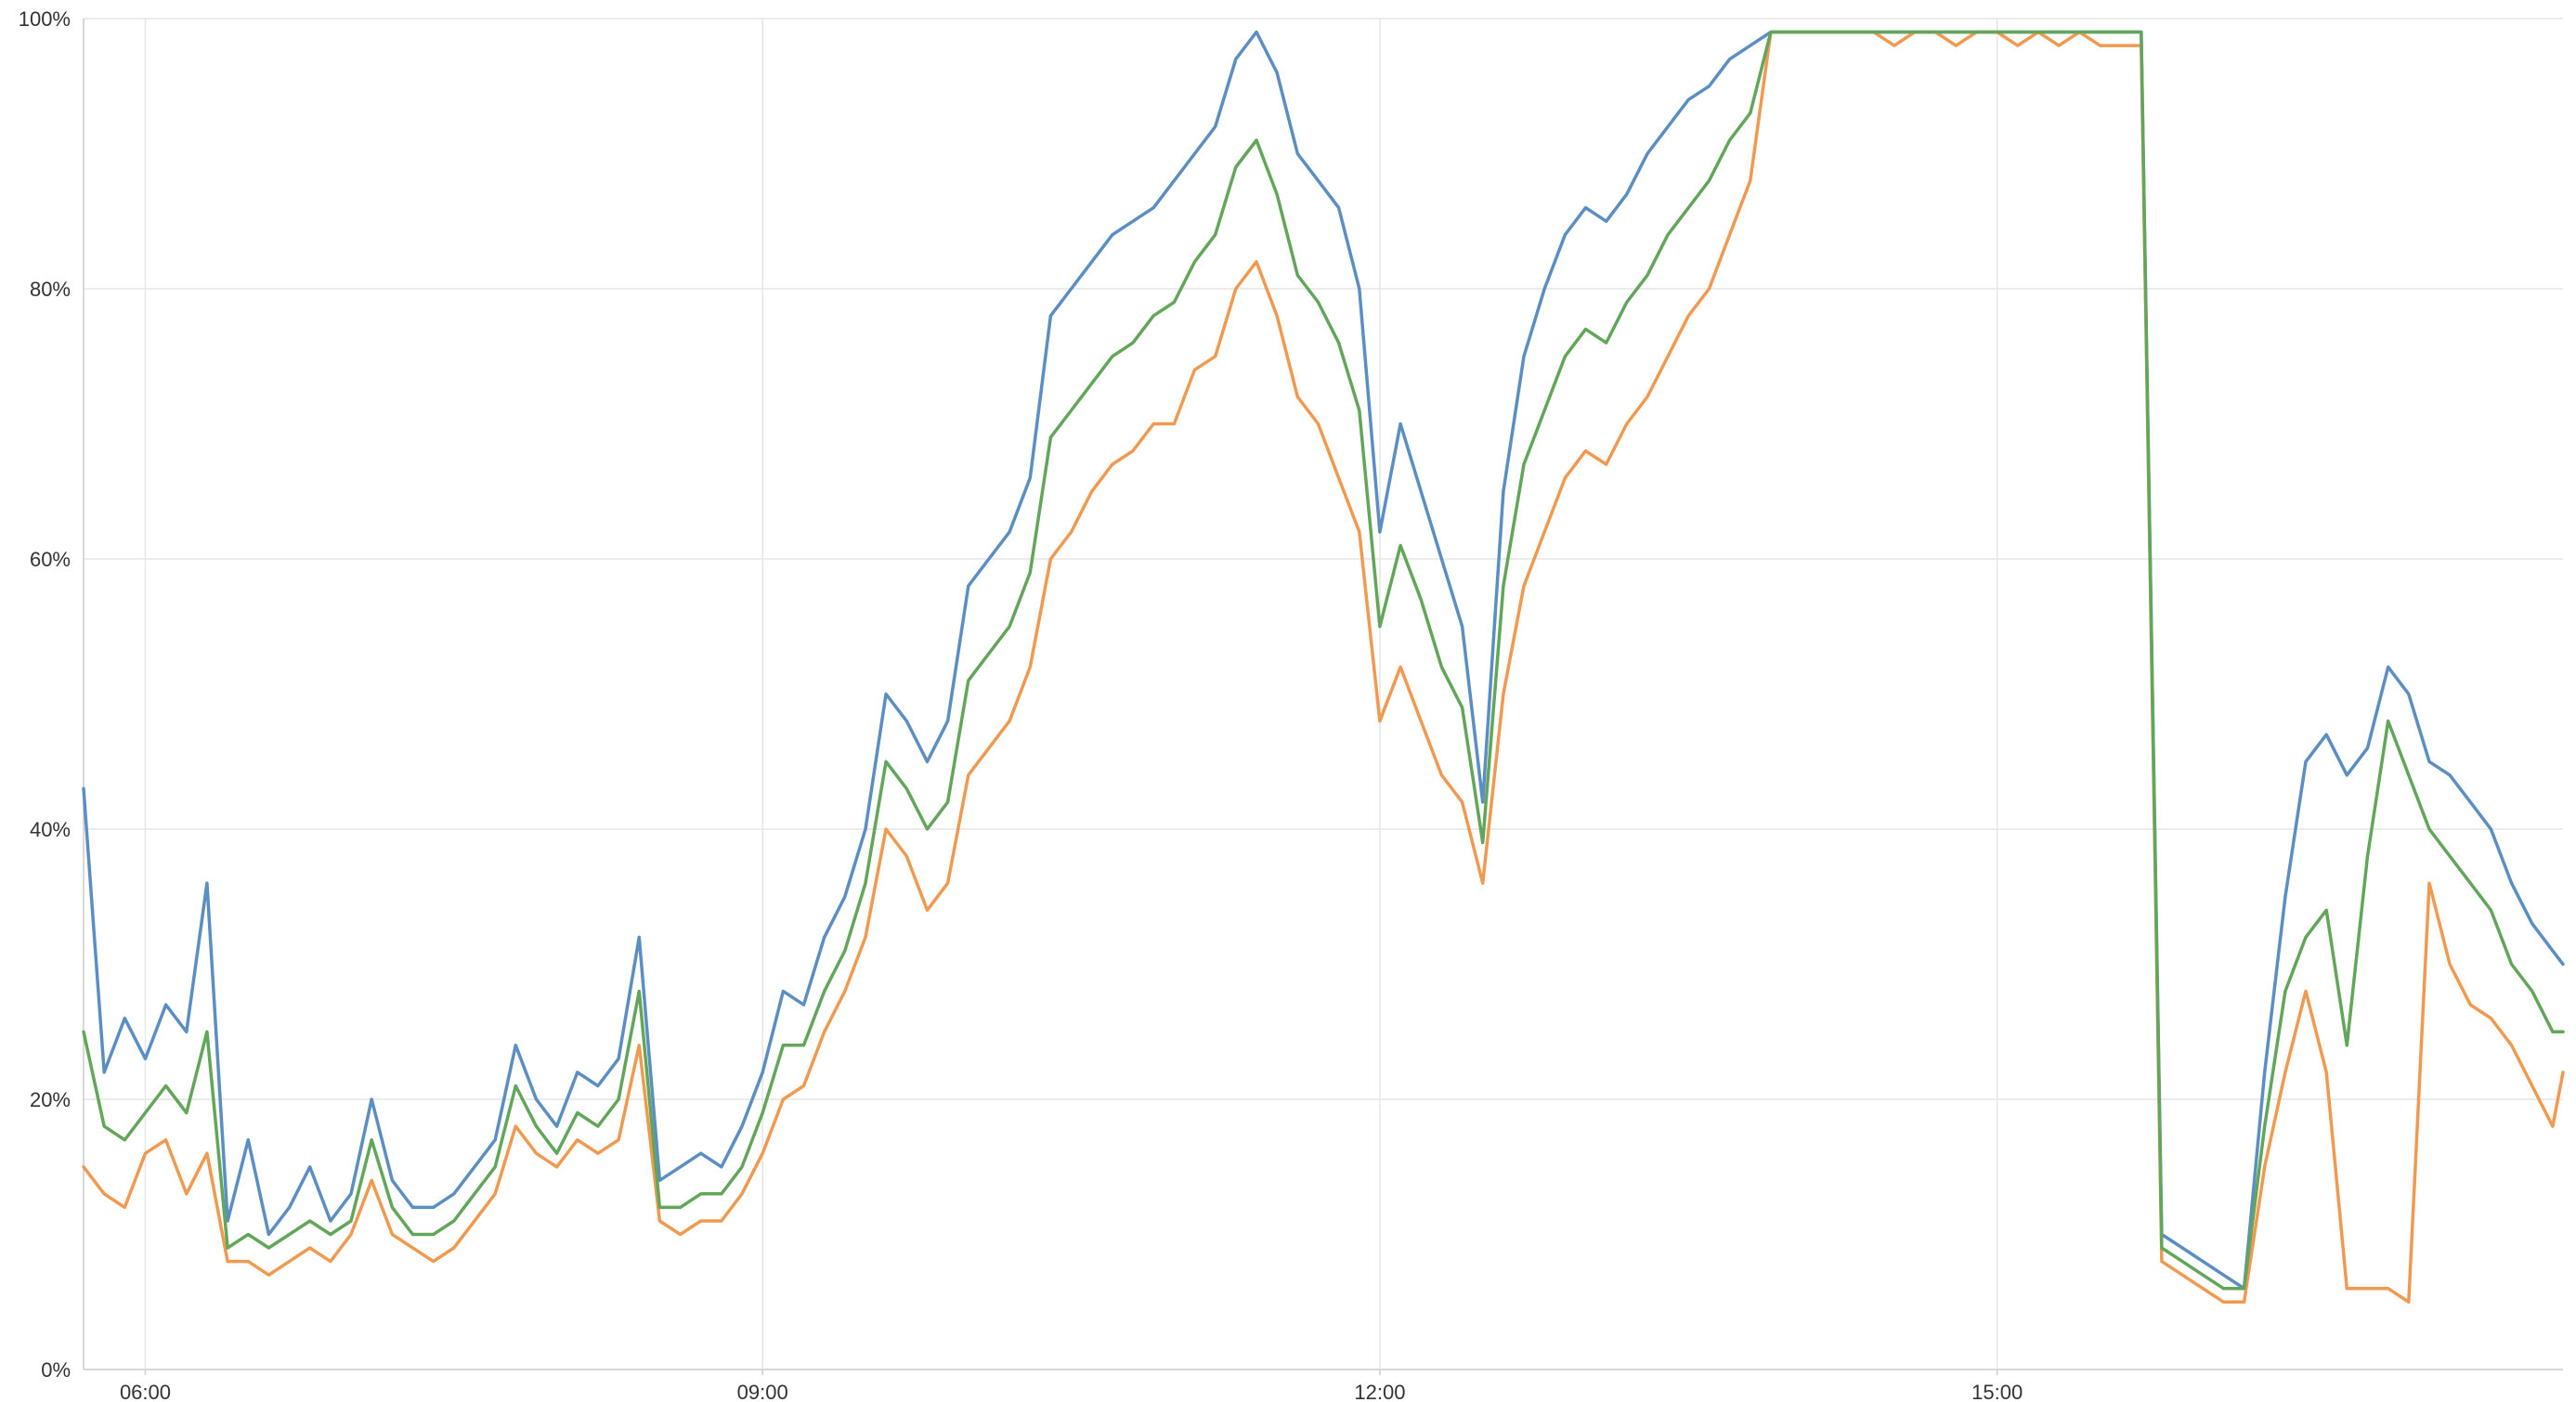 The height and width of the screenshot is (1402, 2576). What do you see at coordinates (50, 289) in the screenshot?
I see `y-tick-label: 80%` at bounding box center [50, 289].